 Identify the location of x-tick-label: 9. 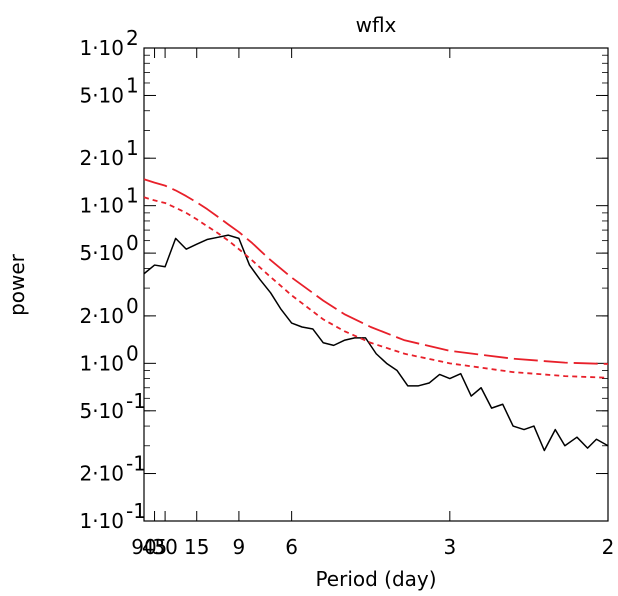
(239, 547).